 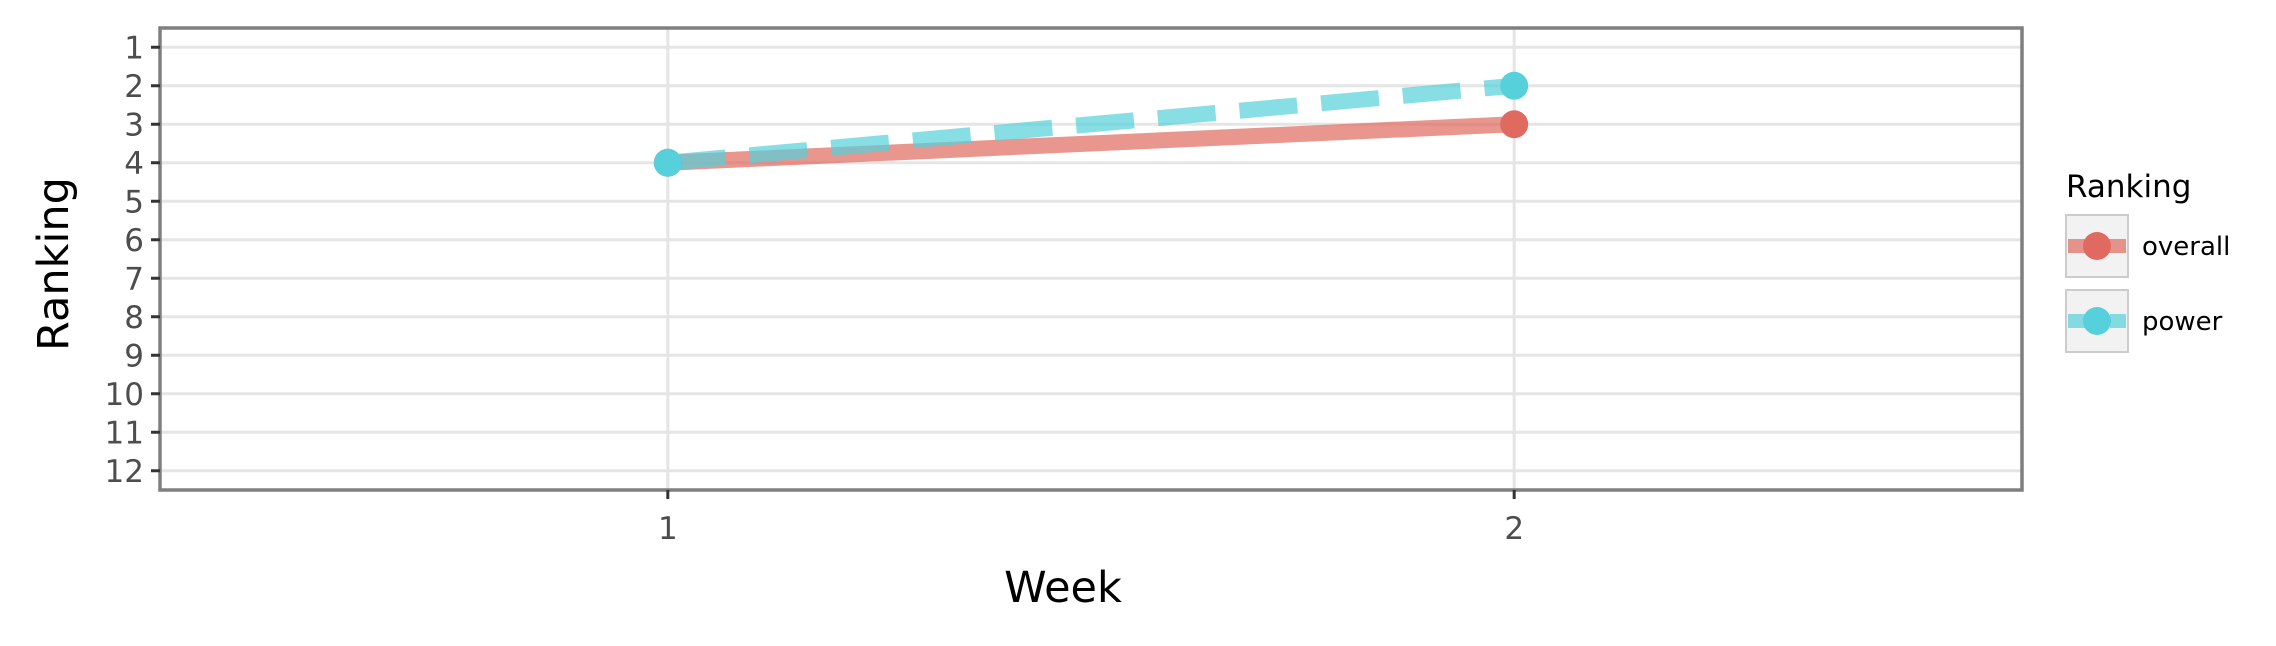 I want to click on y-tick-label: 10, so click(x=124, y=395).